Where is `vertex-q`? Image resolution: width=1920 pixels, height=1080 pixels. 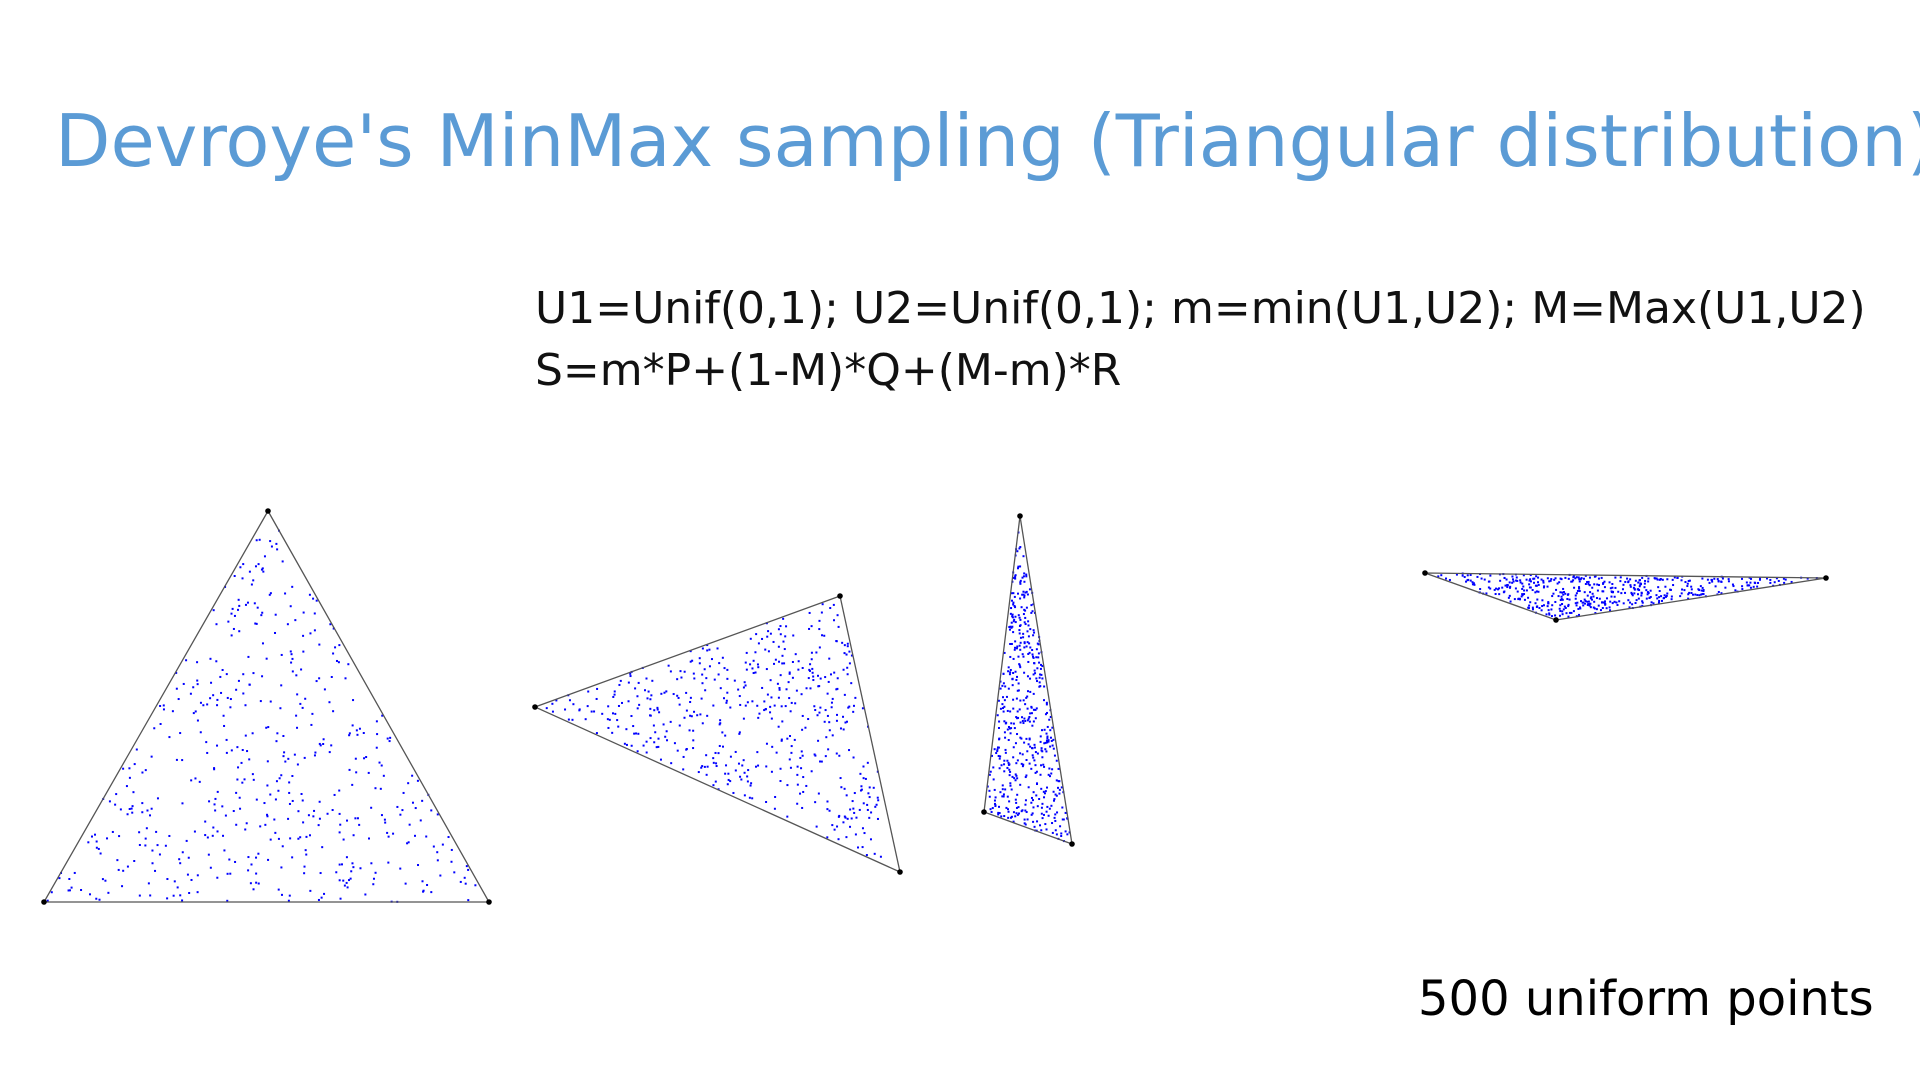
vertex-q is located at coordinates (1826, 578).